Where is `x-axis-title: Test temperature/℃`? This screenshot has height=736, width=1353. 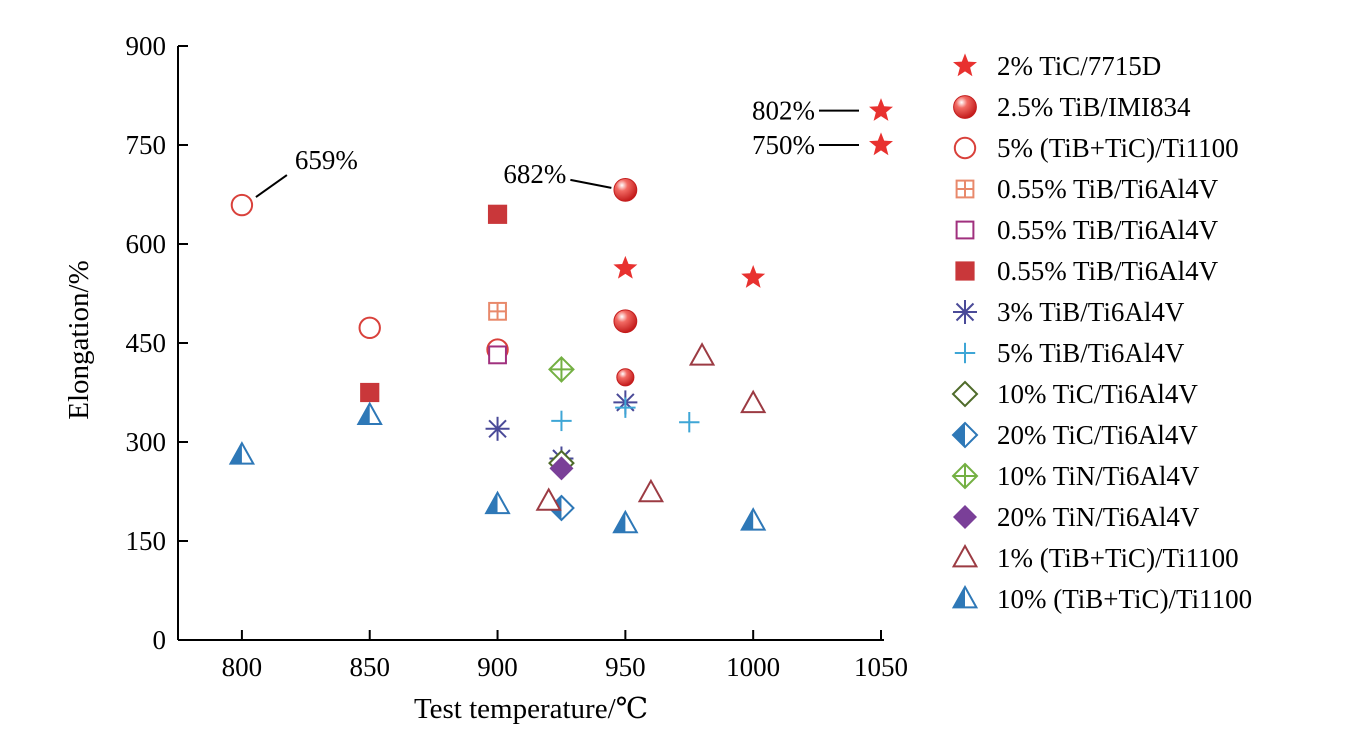
x-axis-title: Test temperature/℃ is located at coordinates (531, 709).